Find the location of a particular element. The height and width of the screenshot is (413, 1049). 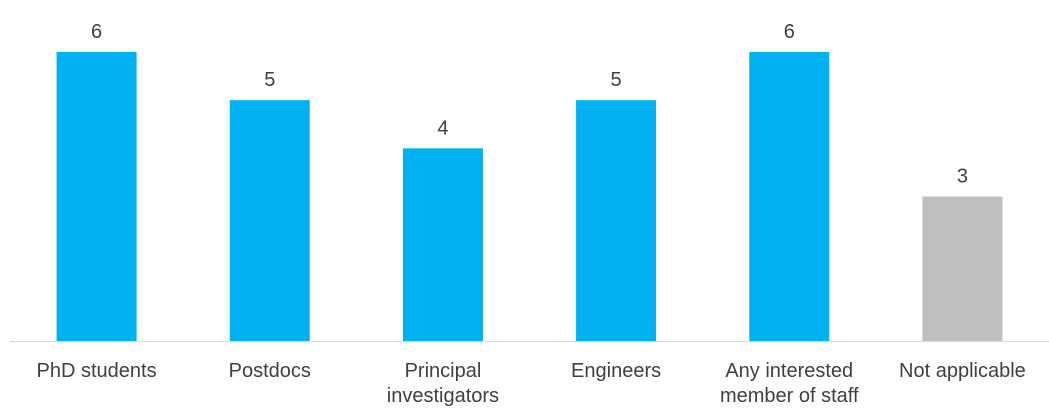

category-label-4: Any interested member of staff is located at coordinates (789, 383).